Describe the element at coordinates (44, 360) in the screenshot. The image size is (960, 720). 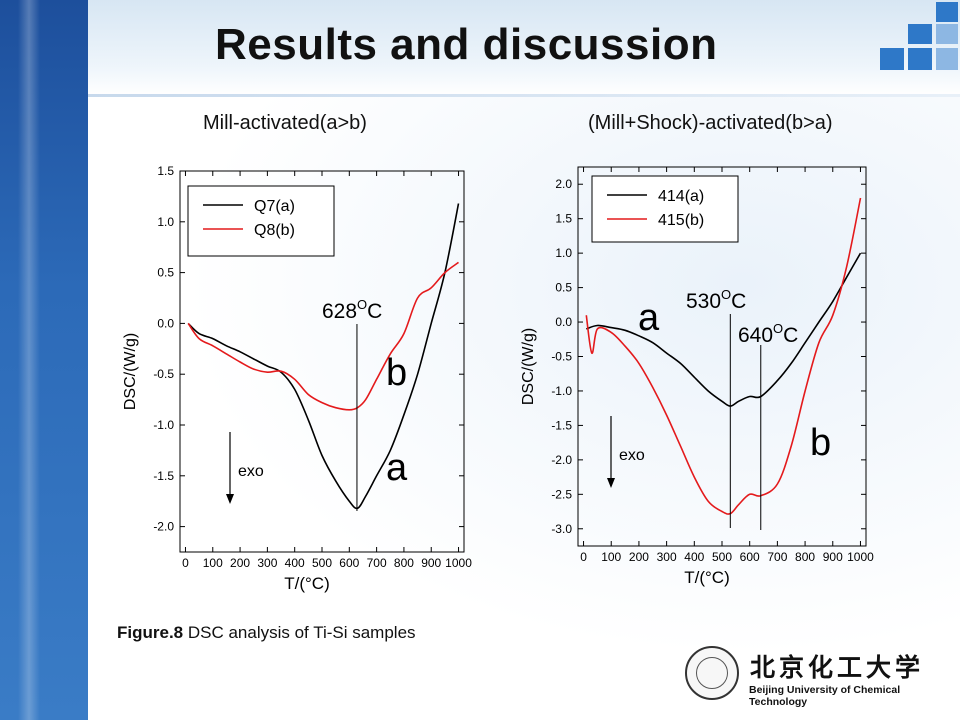
I see `sidebar-decoration` at that location.